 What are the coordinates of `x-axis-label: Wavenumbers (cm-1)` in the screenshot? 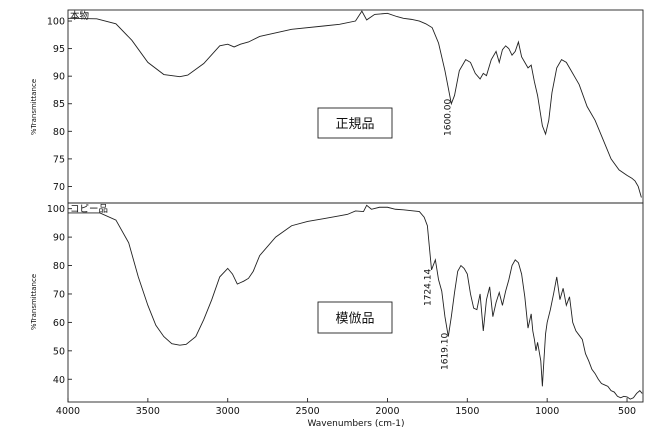 It's located at (355, 424).